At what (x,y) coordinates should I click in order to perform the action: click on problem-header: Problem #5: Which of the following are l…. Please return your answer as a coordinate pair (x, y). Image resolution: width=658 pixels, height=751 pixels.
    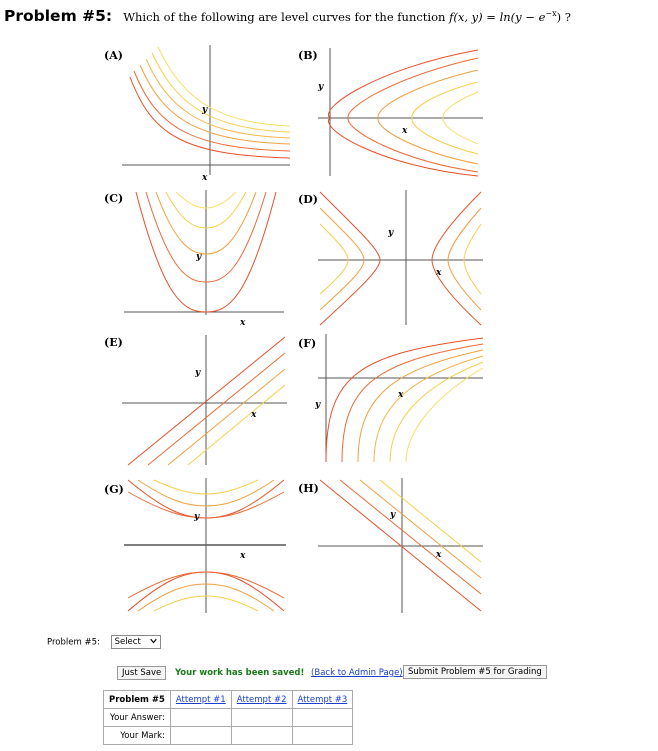
    Looking at the image, I should click on (287, 18).